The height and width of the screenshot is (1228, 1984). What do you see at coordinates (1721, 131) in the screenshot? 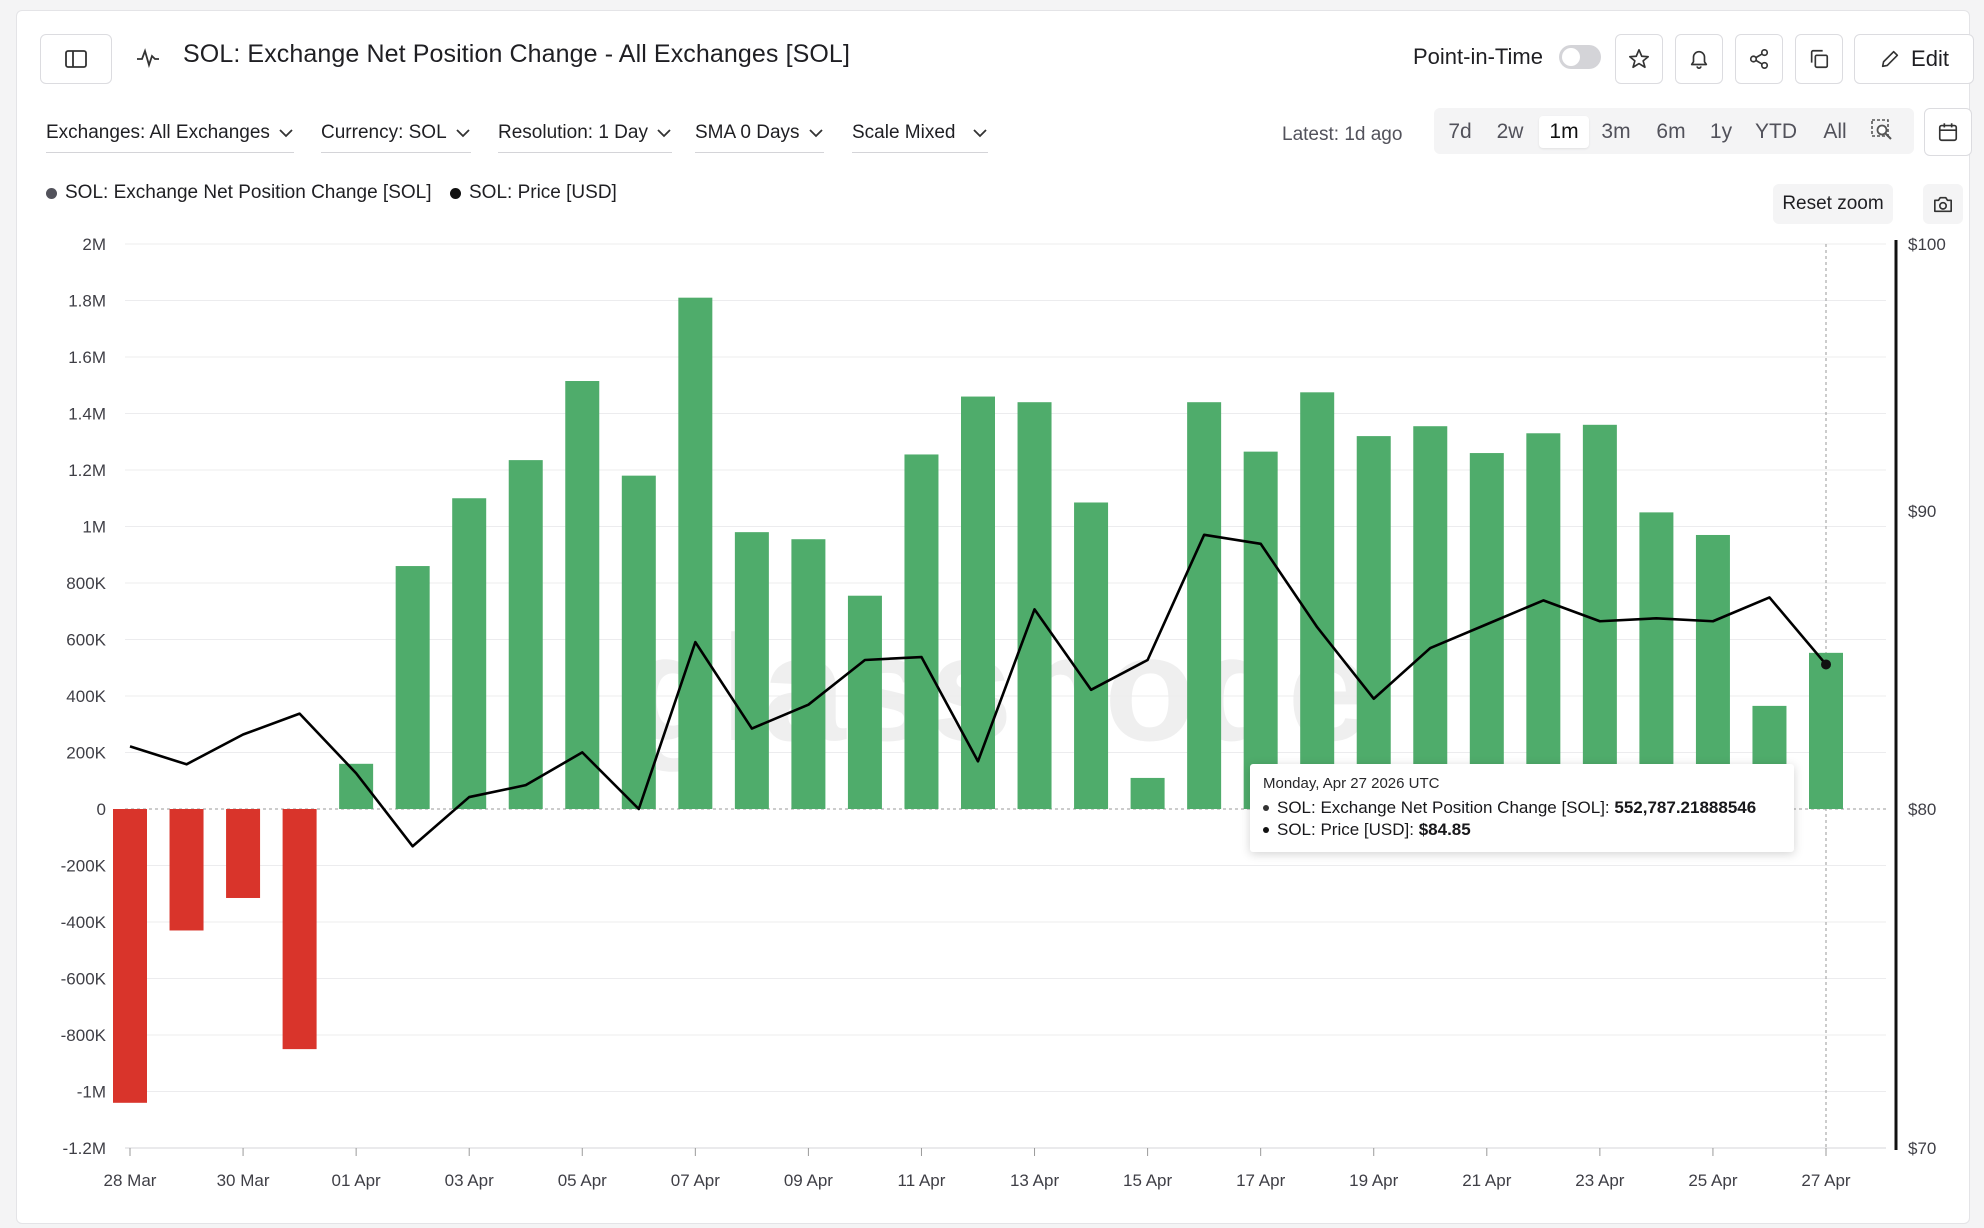
I see `range-1y: 1y` at bounding box center [1721, 131].